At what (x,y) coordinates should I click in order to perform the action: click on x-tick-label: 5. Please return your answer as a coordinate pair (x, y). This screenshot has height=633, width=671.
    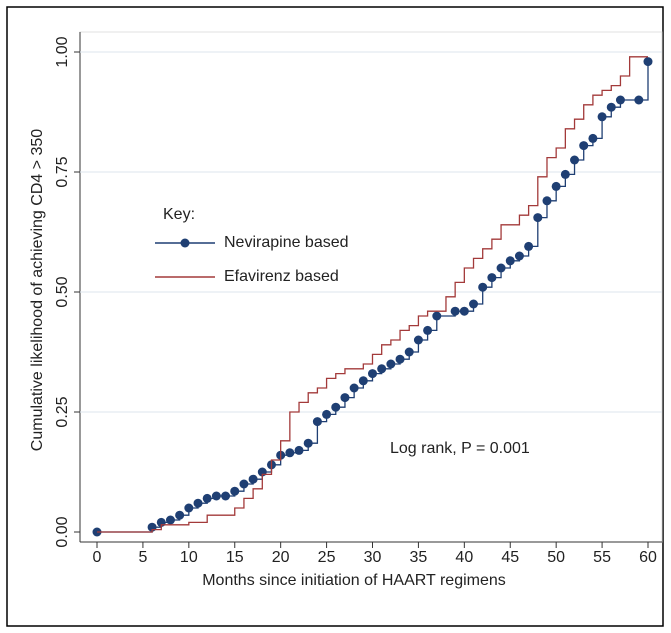
    Looking at the image, I should click on (142, 557).